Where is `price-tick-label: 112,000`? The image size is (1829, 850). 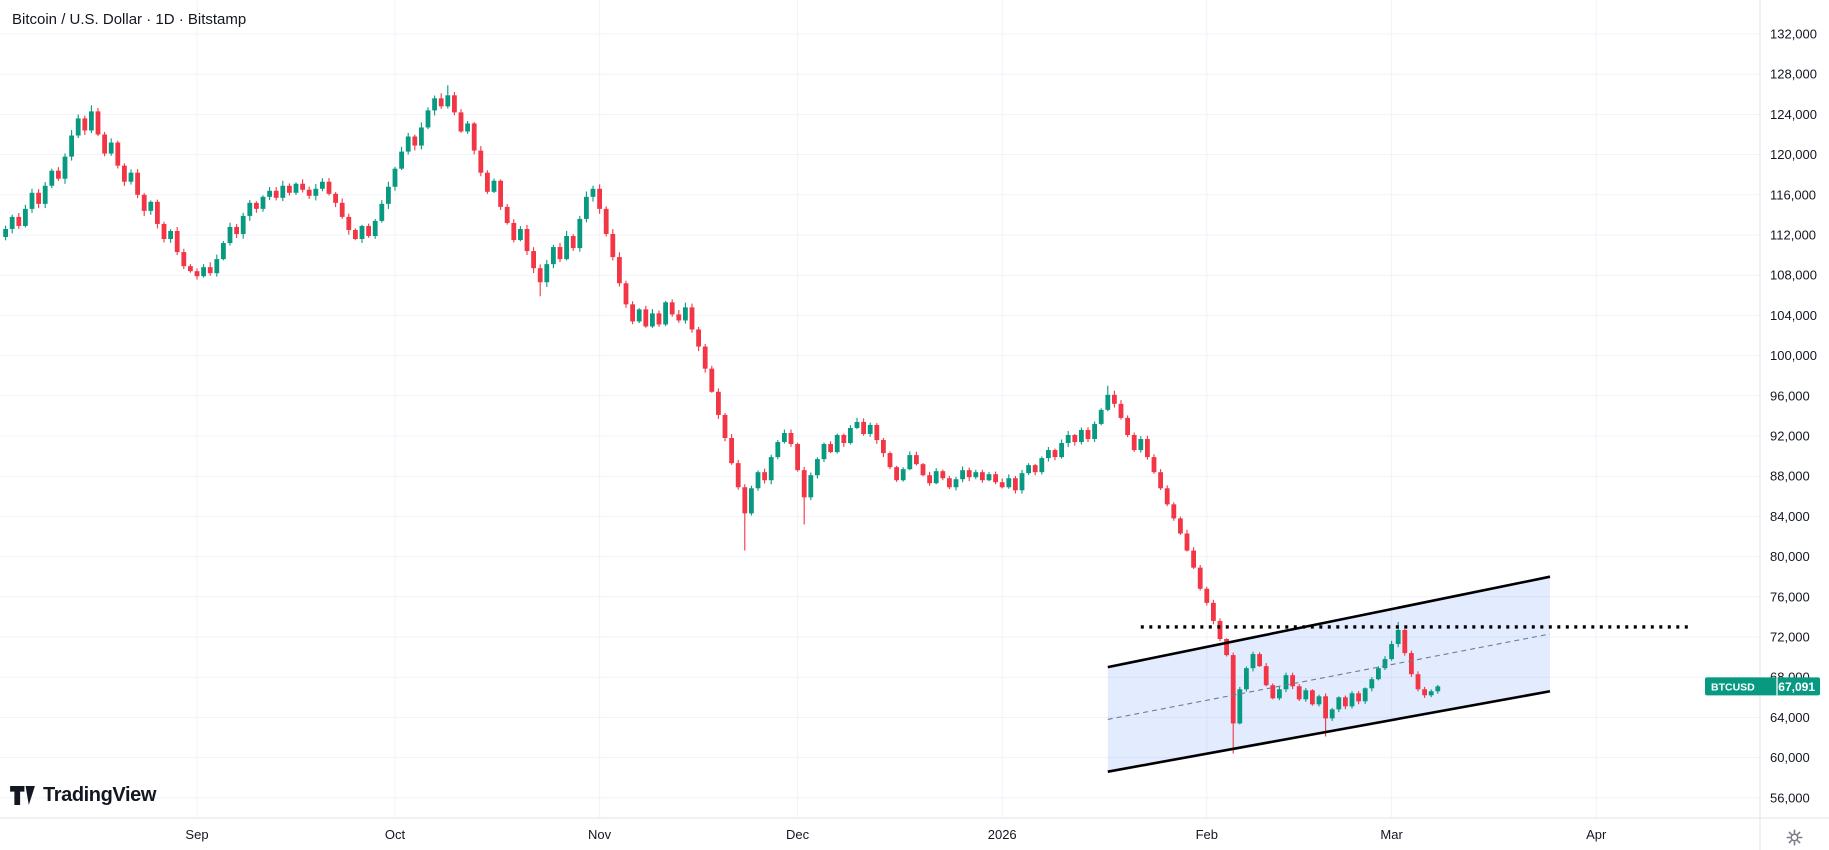 price-tick-label: 112,000 is located at coordinates (1793, 235).